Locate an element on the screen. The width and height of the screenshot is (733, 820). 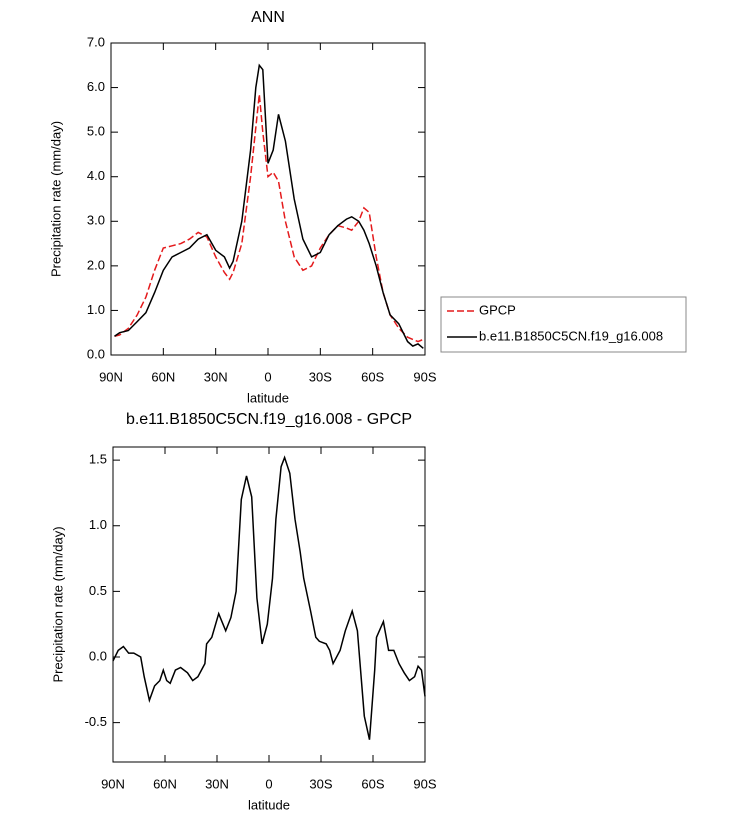
y-tick-label: 1.5 is located at coordinates (98, 459).